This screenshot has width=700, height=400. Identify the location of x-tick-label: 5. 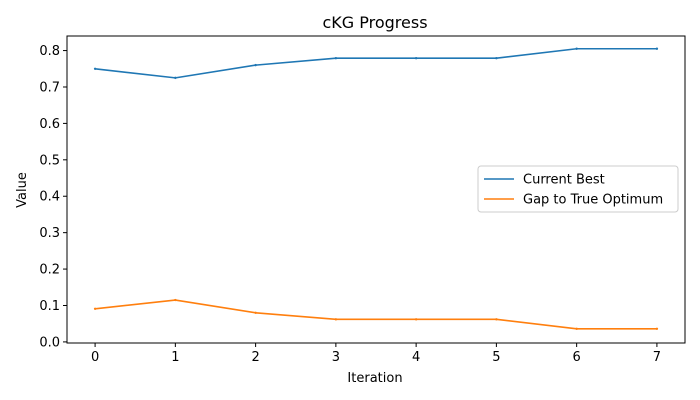
(496, 357).